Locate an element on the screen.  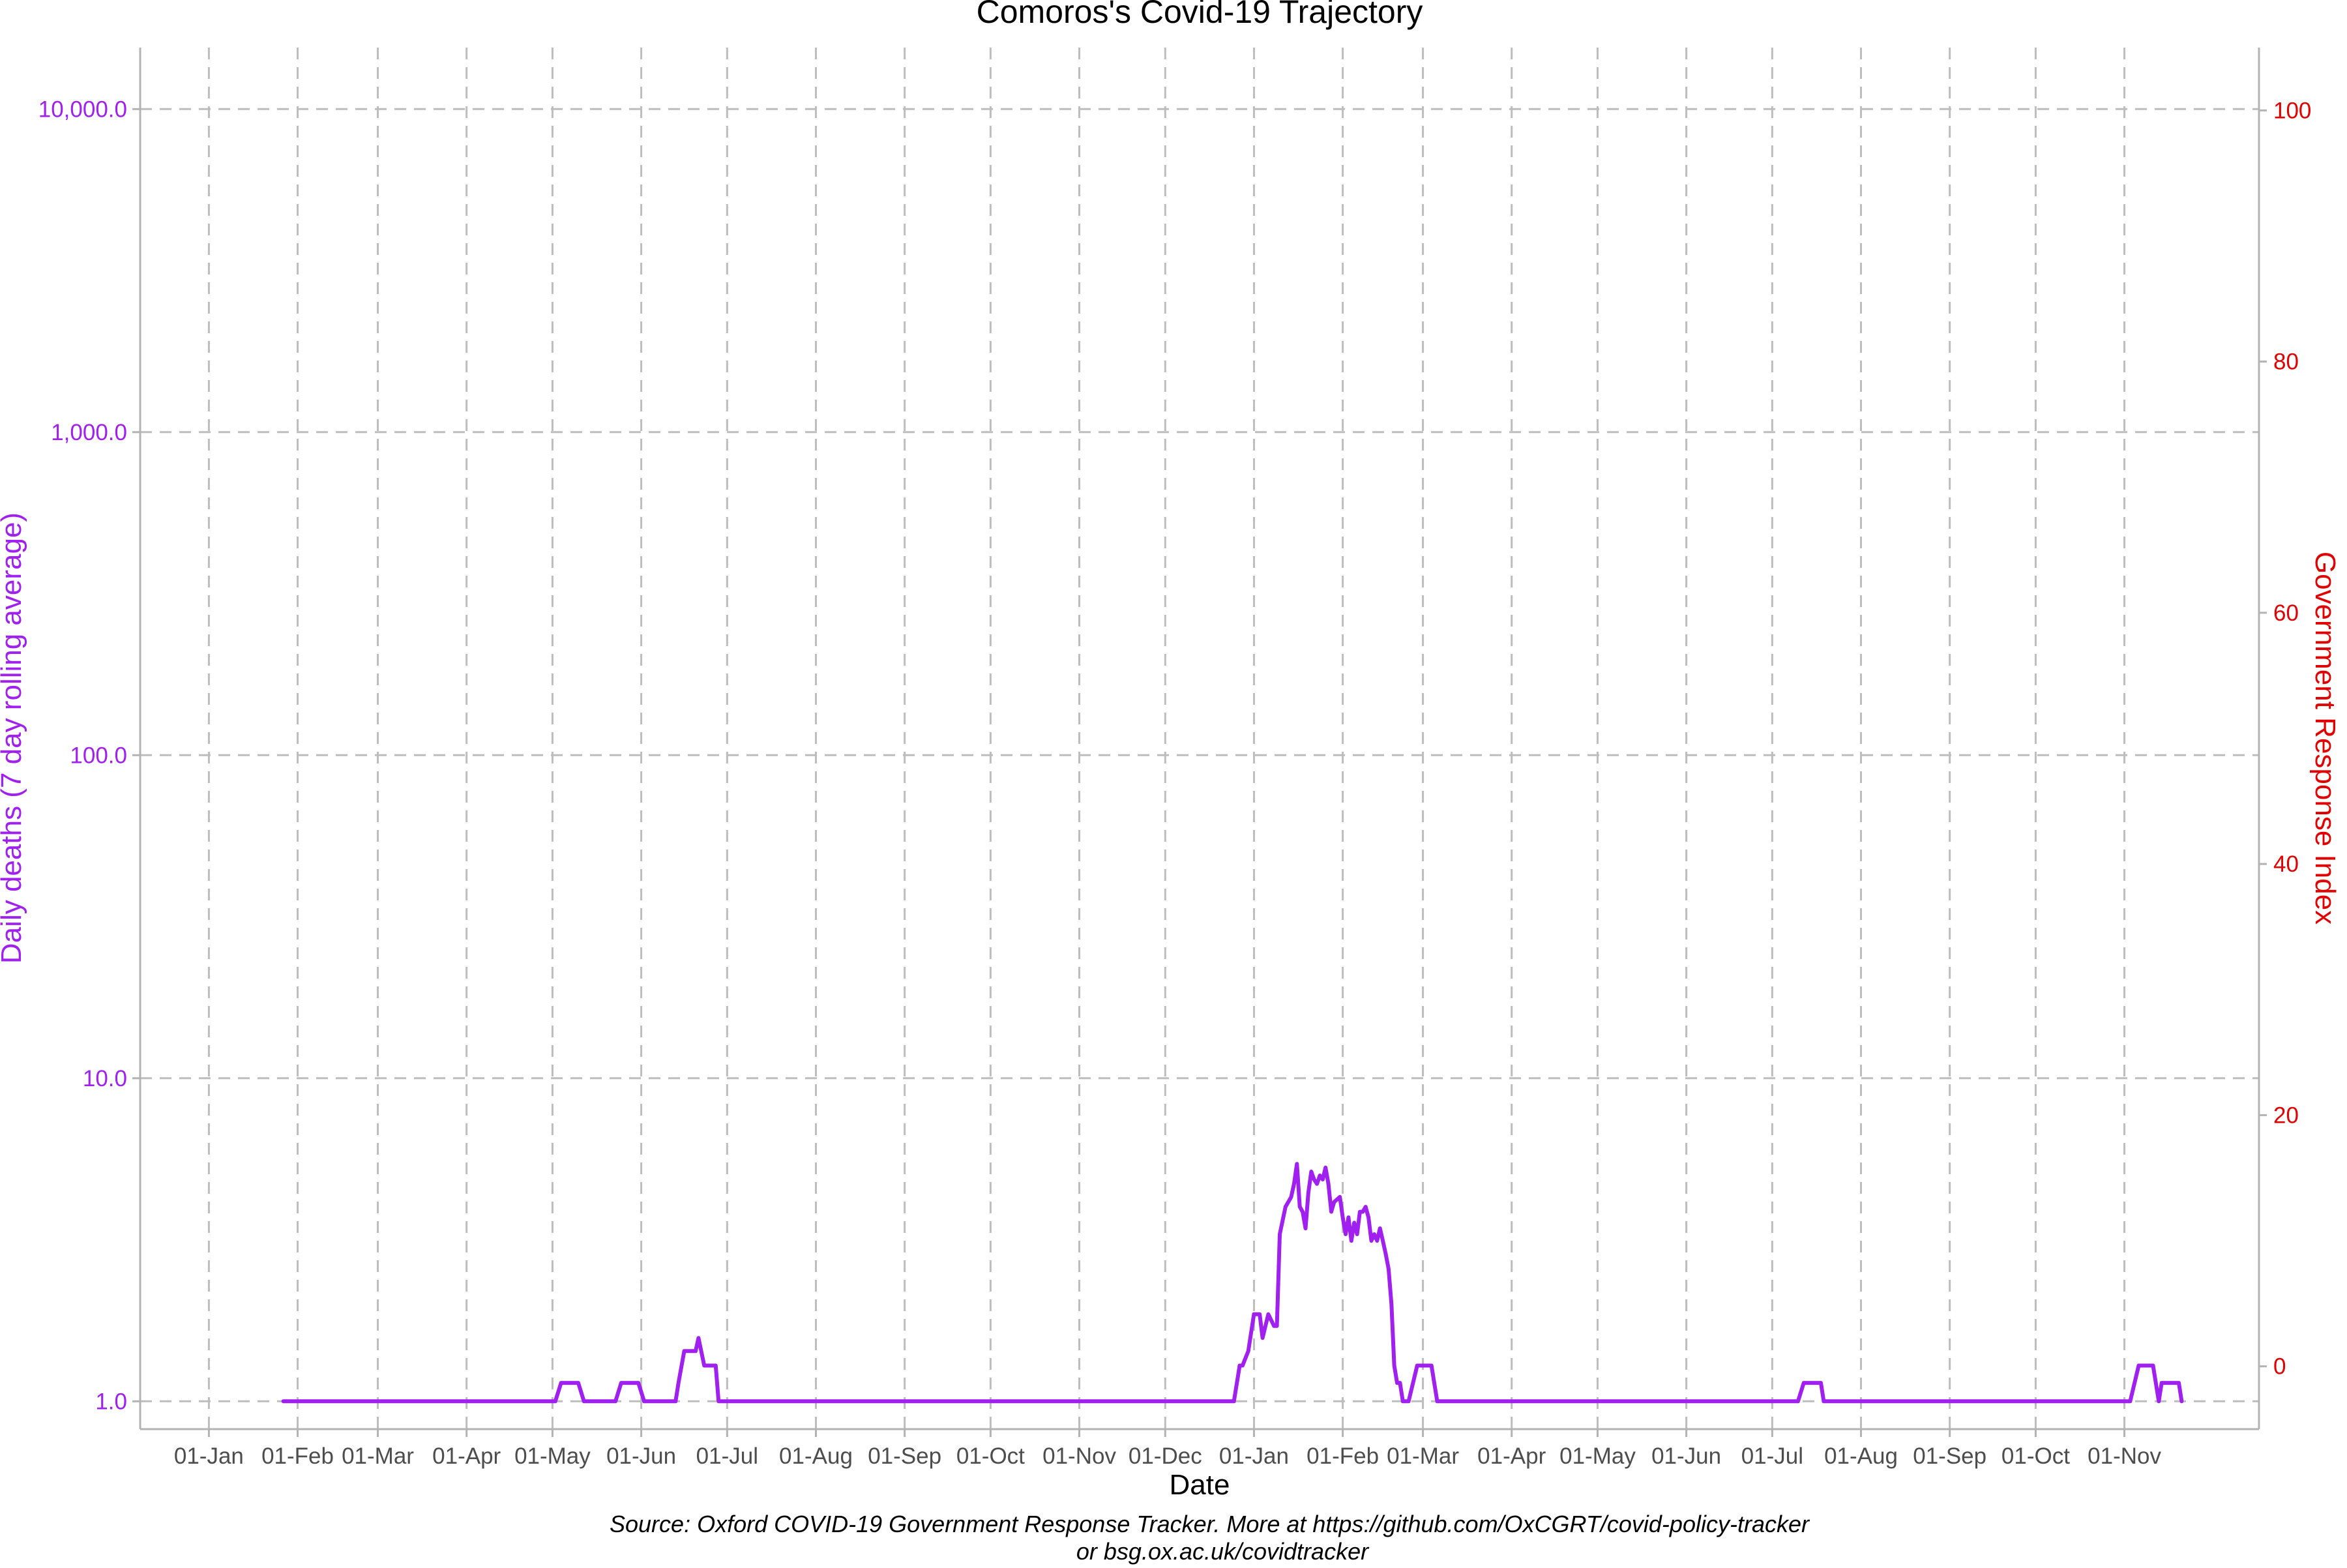
y-right-tick-label: 60 is located at coordinates (2286, 613).